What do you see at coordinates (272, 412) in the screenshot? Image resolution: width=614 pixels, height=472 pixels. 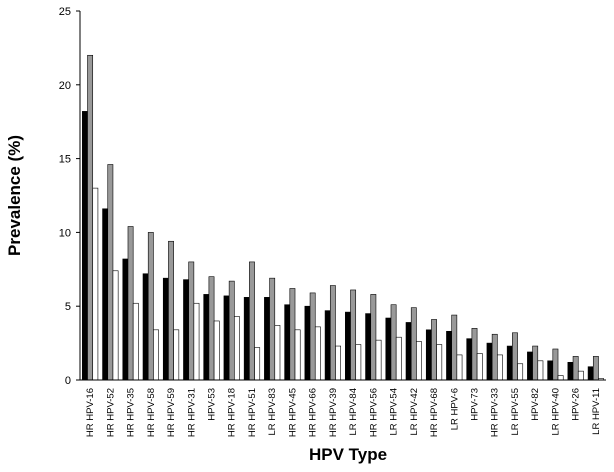 I see `x-category-label-9: LR HPV-83` at bounding box center [272, 412].